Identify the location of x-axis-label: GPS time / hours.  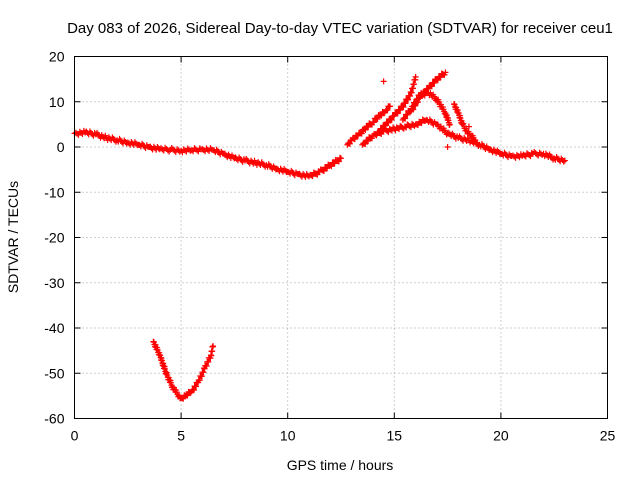
(340, 465).